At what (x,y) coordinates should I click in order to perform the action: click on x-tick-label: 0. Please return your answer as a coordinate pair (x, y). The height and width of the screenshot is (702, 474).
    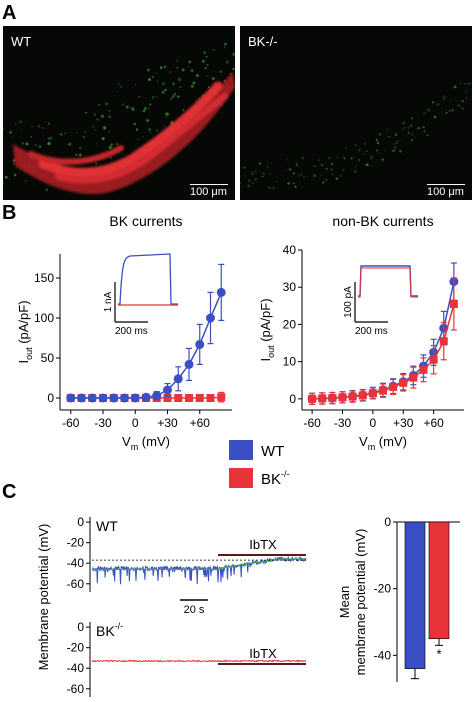
    Looking at the image, I should click on (135, 423).